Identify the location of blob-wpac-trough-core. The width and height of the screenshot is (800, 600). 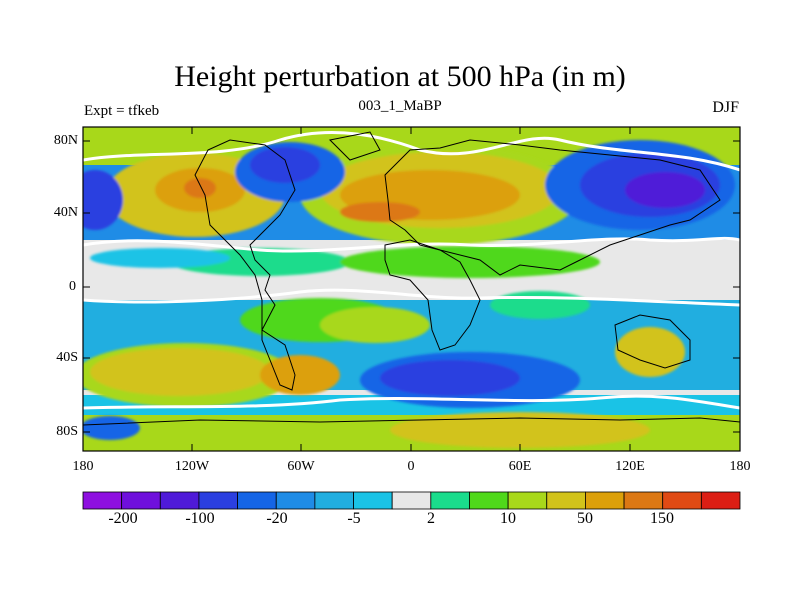
(665, 190).